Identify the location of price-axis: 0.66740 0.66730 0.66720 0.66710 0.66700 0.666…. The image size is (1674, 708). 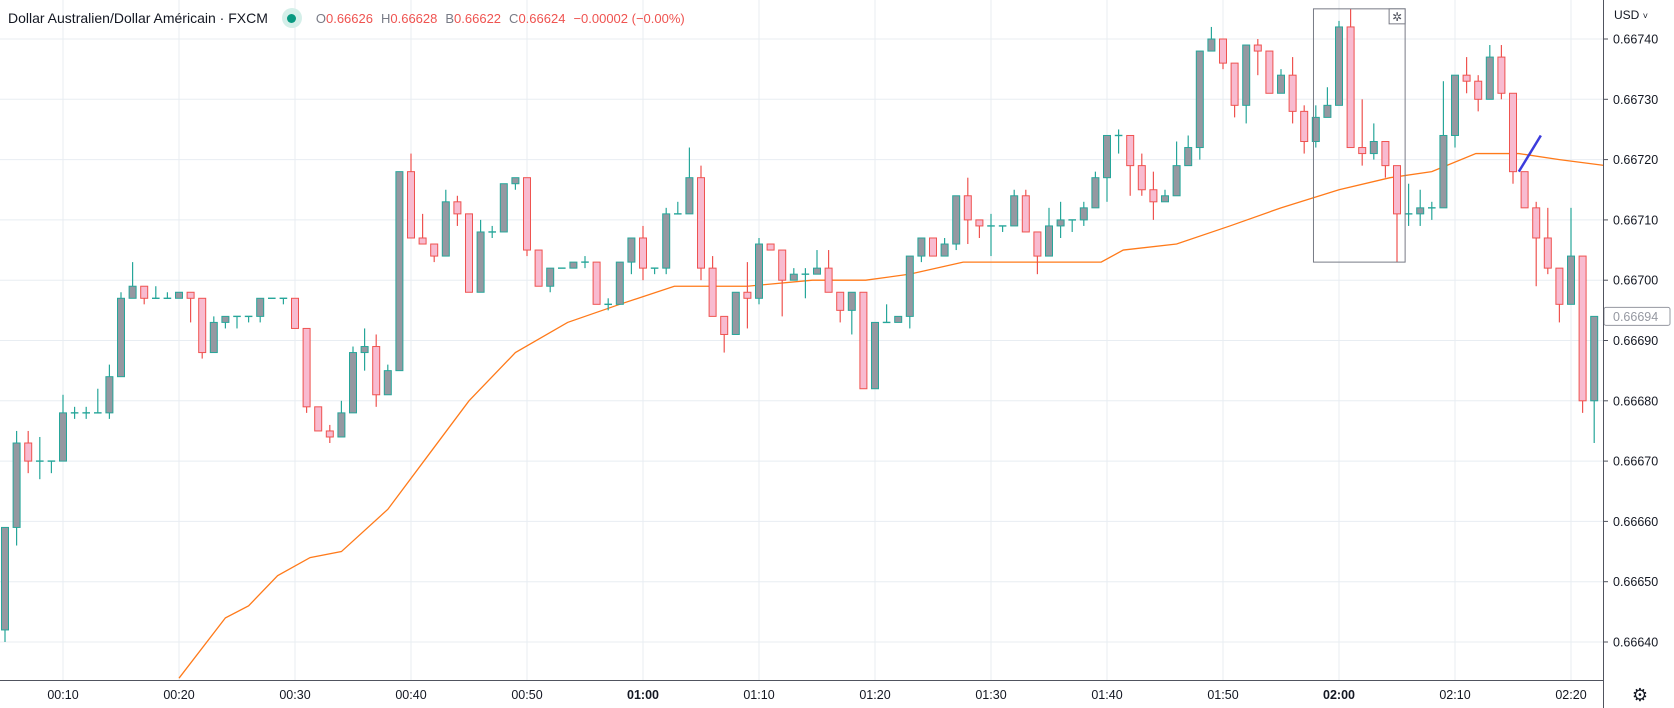
(1638, 354).